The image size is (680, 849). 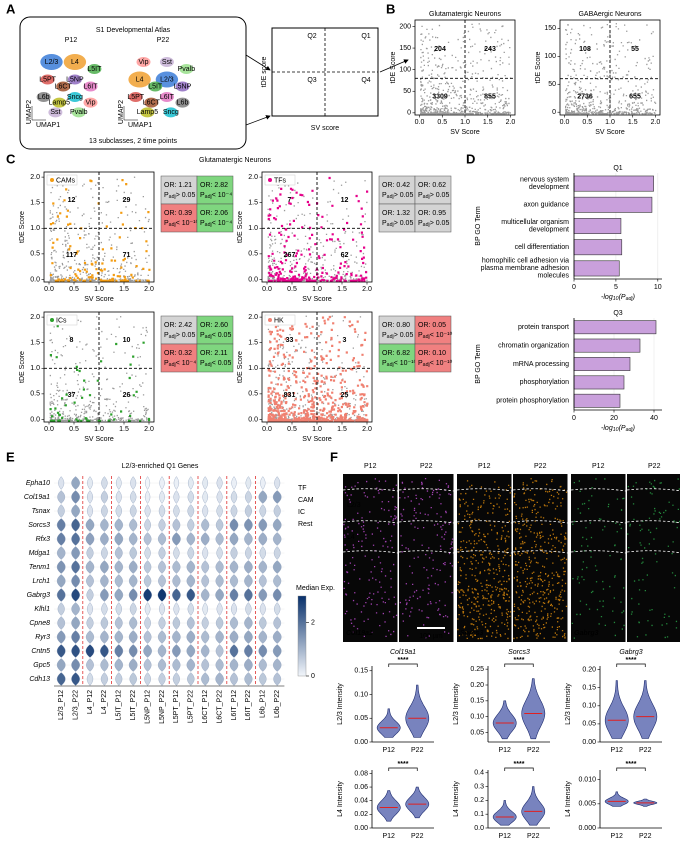 What do you see at coordinates (399, 364) in the screenshot?
I see `p-value: Padj< 10⁻¹⁰` at bounding box center [399, 364].